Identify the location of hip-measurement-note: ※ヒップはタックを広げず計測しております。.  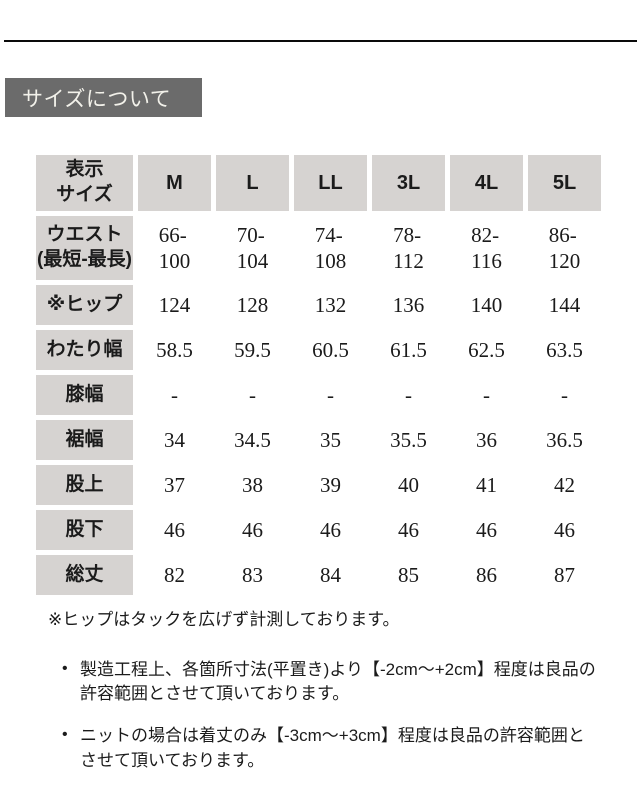
(224, 619).